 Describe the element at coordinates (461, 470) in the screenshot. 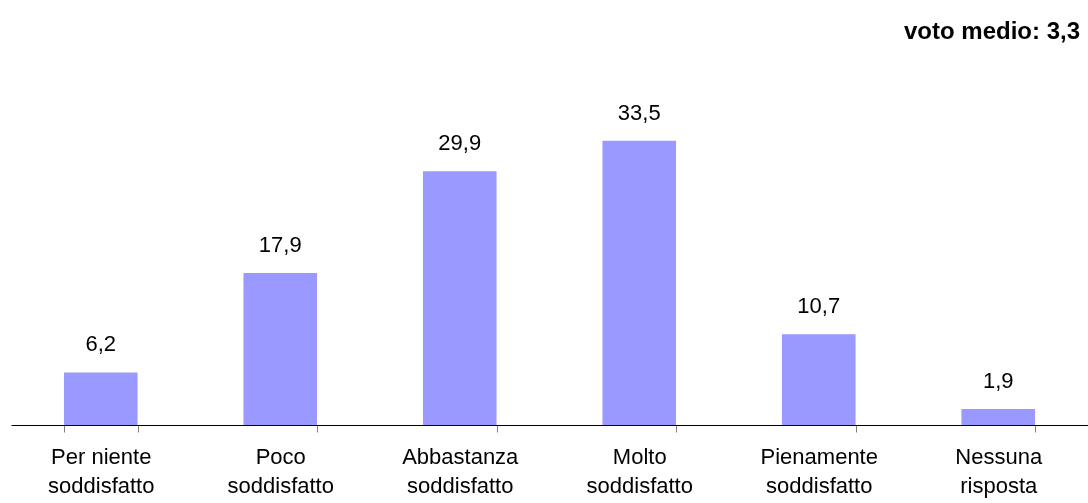

I see `x-tick-label: Abbastanza soddisfatto` at that location.